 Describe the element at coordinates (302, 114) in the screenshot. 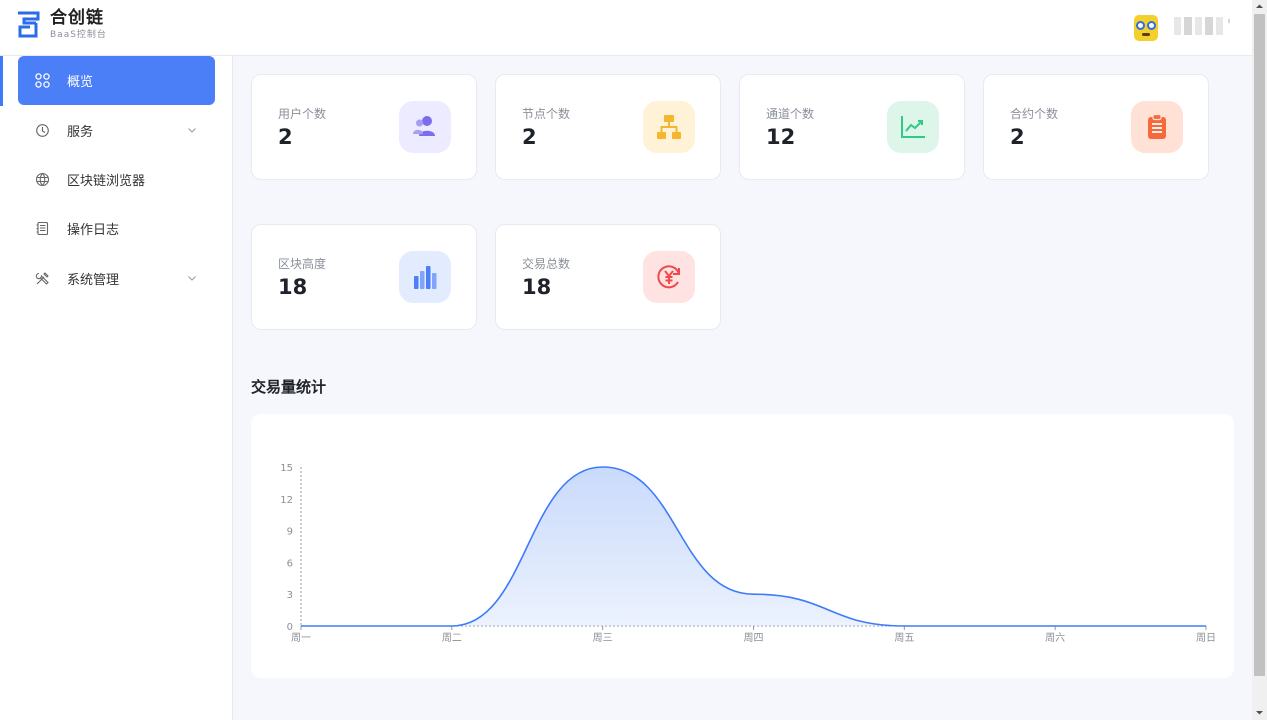

I see `stat-label: 用户个数` at that location.